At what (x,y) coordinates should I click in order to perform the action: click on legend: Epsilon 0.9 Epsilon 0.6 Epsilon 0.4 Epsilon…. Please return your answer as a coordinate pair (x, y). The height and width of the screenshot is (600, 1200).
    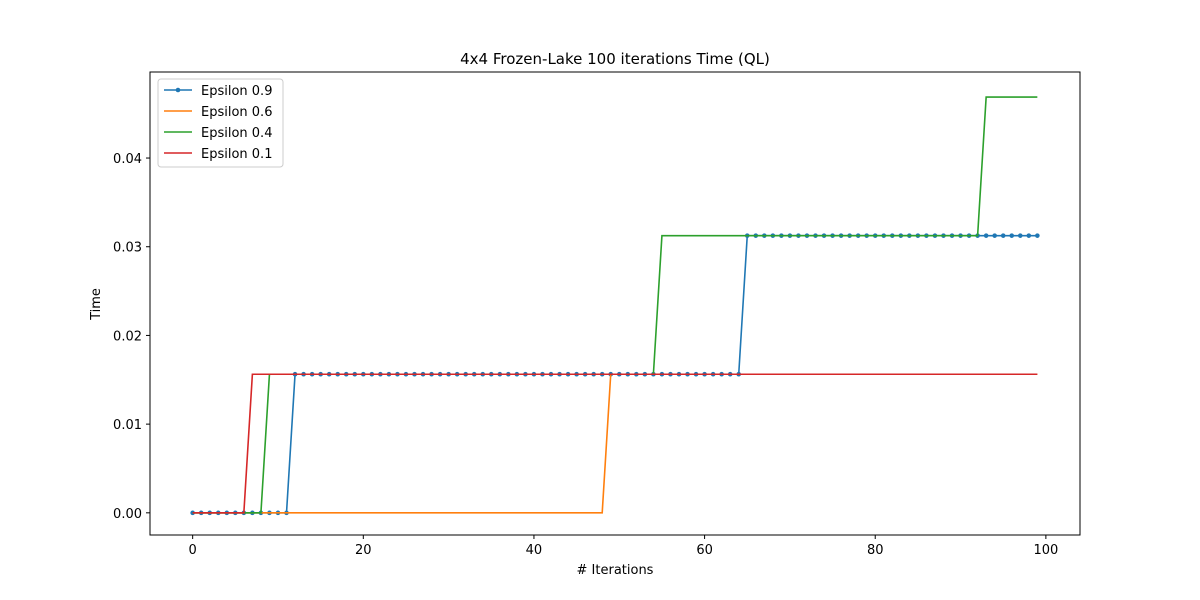
    Looking at the image, I should click on (220, 123).